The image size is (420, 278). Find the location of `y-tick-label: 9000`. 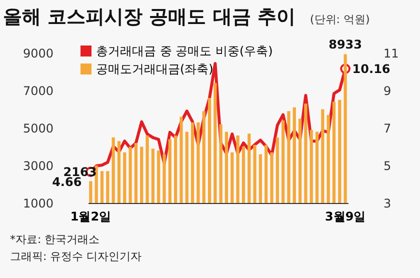

y-tick-label: 9000 is located at coordinates (38, 53).